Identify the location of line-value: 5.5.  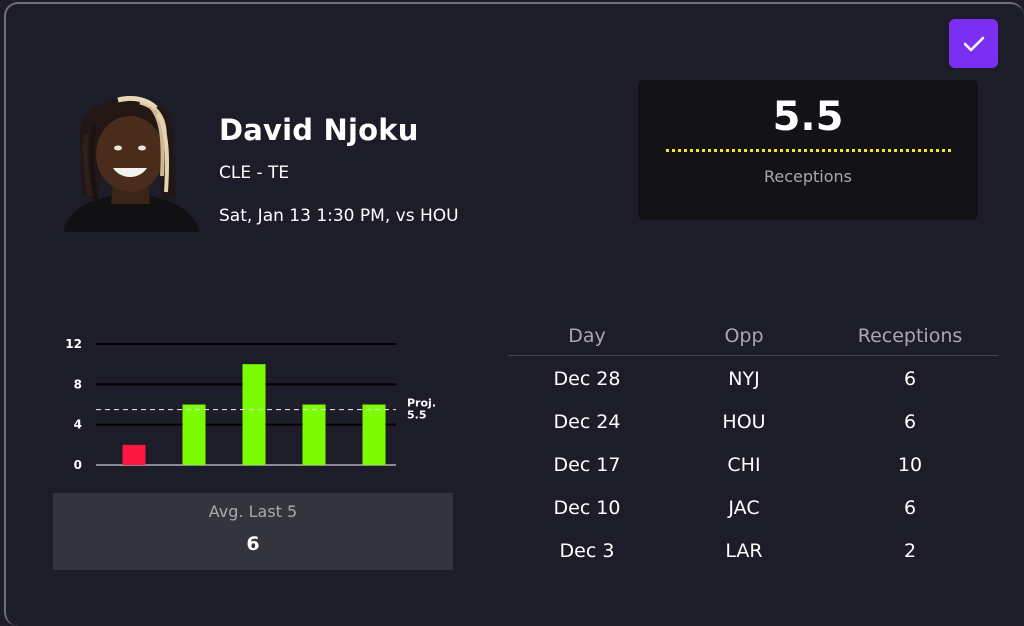
(808, 117).